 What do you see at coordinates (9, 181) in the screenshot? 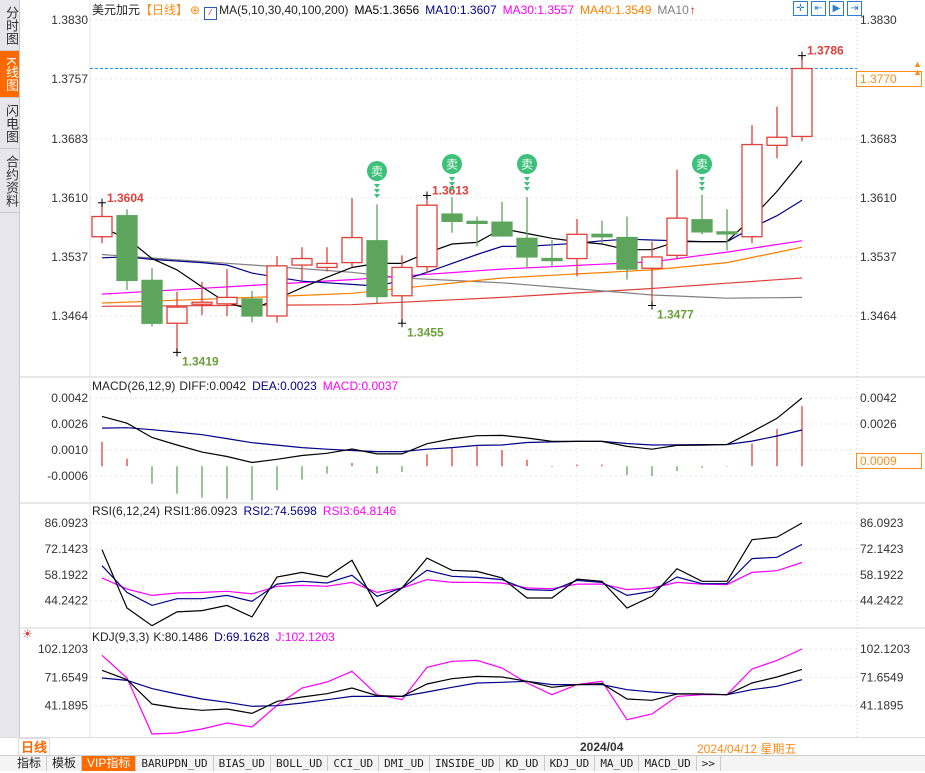
I see `sidebar-item-contract-info: 合约资料` at bounding box center [9, 181].